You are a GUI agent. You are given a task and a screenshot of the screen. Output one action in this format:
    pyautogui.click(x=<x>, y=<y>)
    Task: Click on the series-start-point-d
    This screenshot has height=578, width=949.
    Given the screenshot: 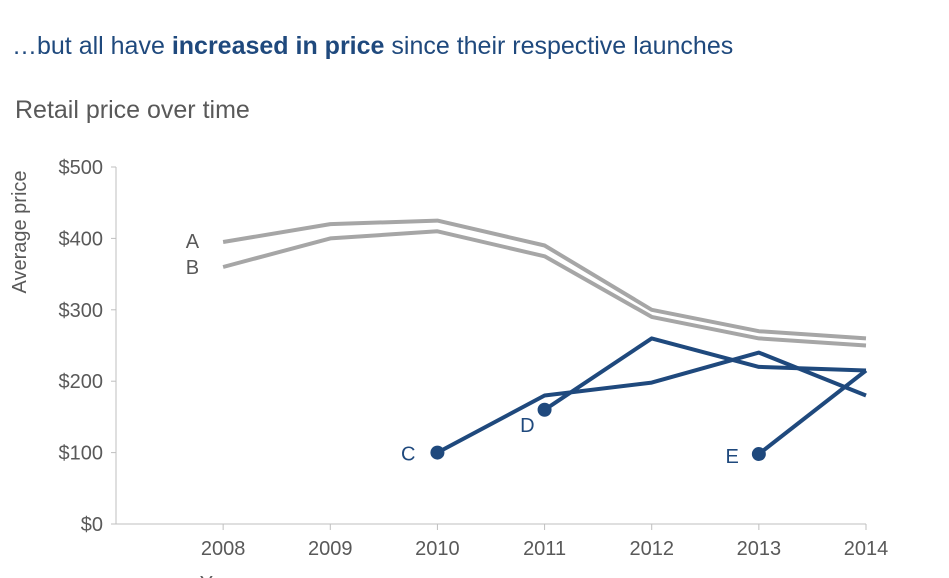 What is the action you would take?
    pyautogui.click(x=544, y=409)
    